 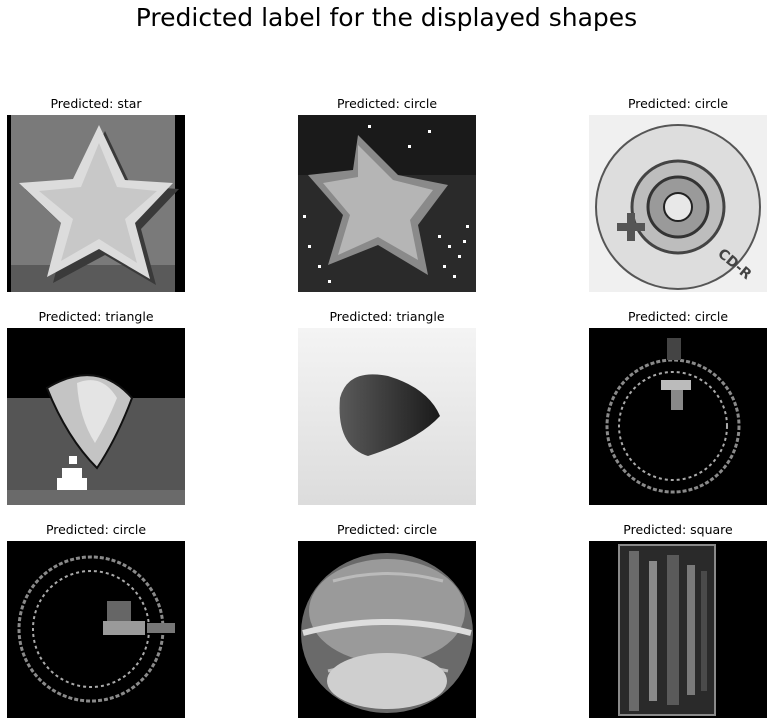 What do you see at coordinates (387, 103) in the screenshot?
I see `panel-2-title: Predicted: circle` at bounding box center [387, 103].